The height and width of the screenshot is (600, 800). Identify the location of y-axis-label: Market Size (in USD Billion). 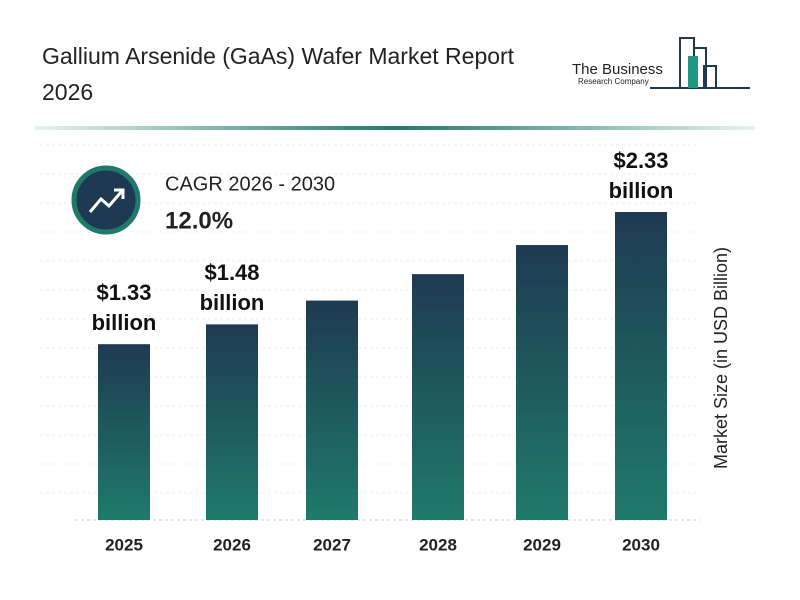
(721, 358).